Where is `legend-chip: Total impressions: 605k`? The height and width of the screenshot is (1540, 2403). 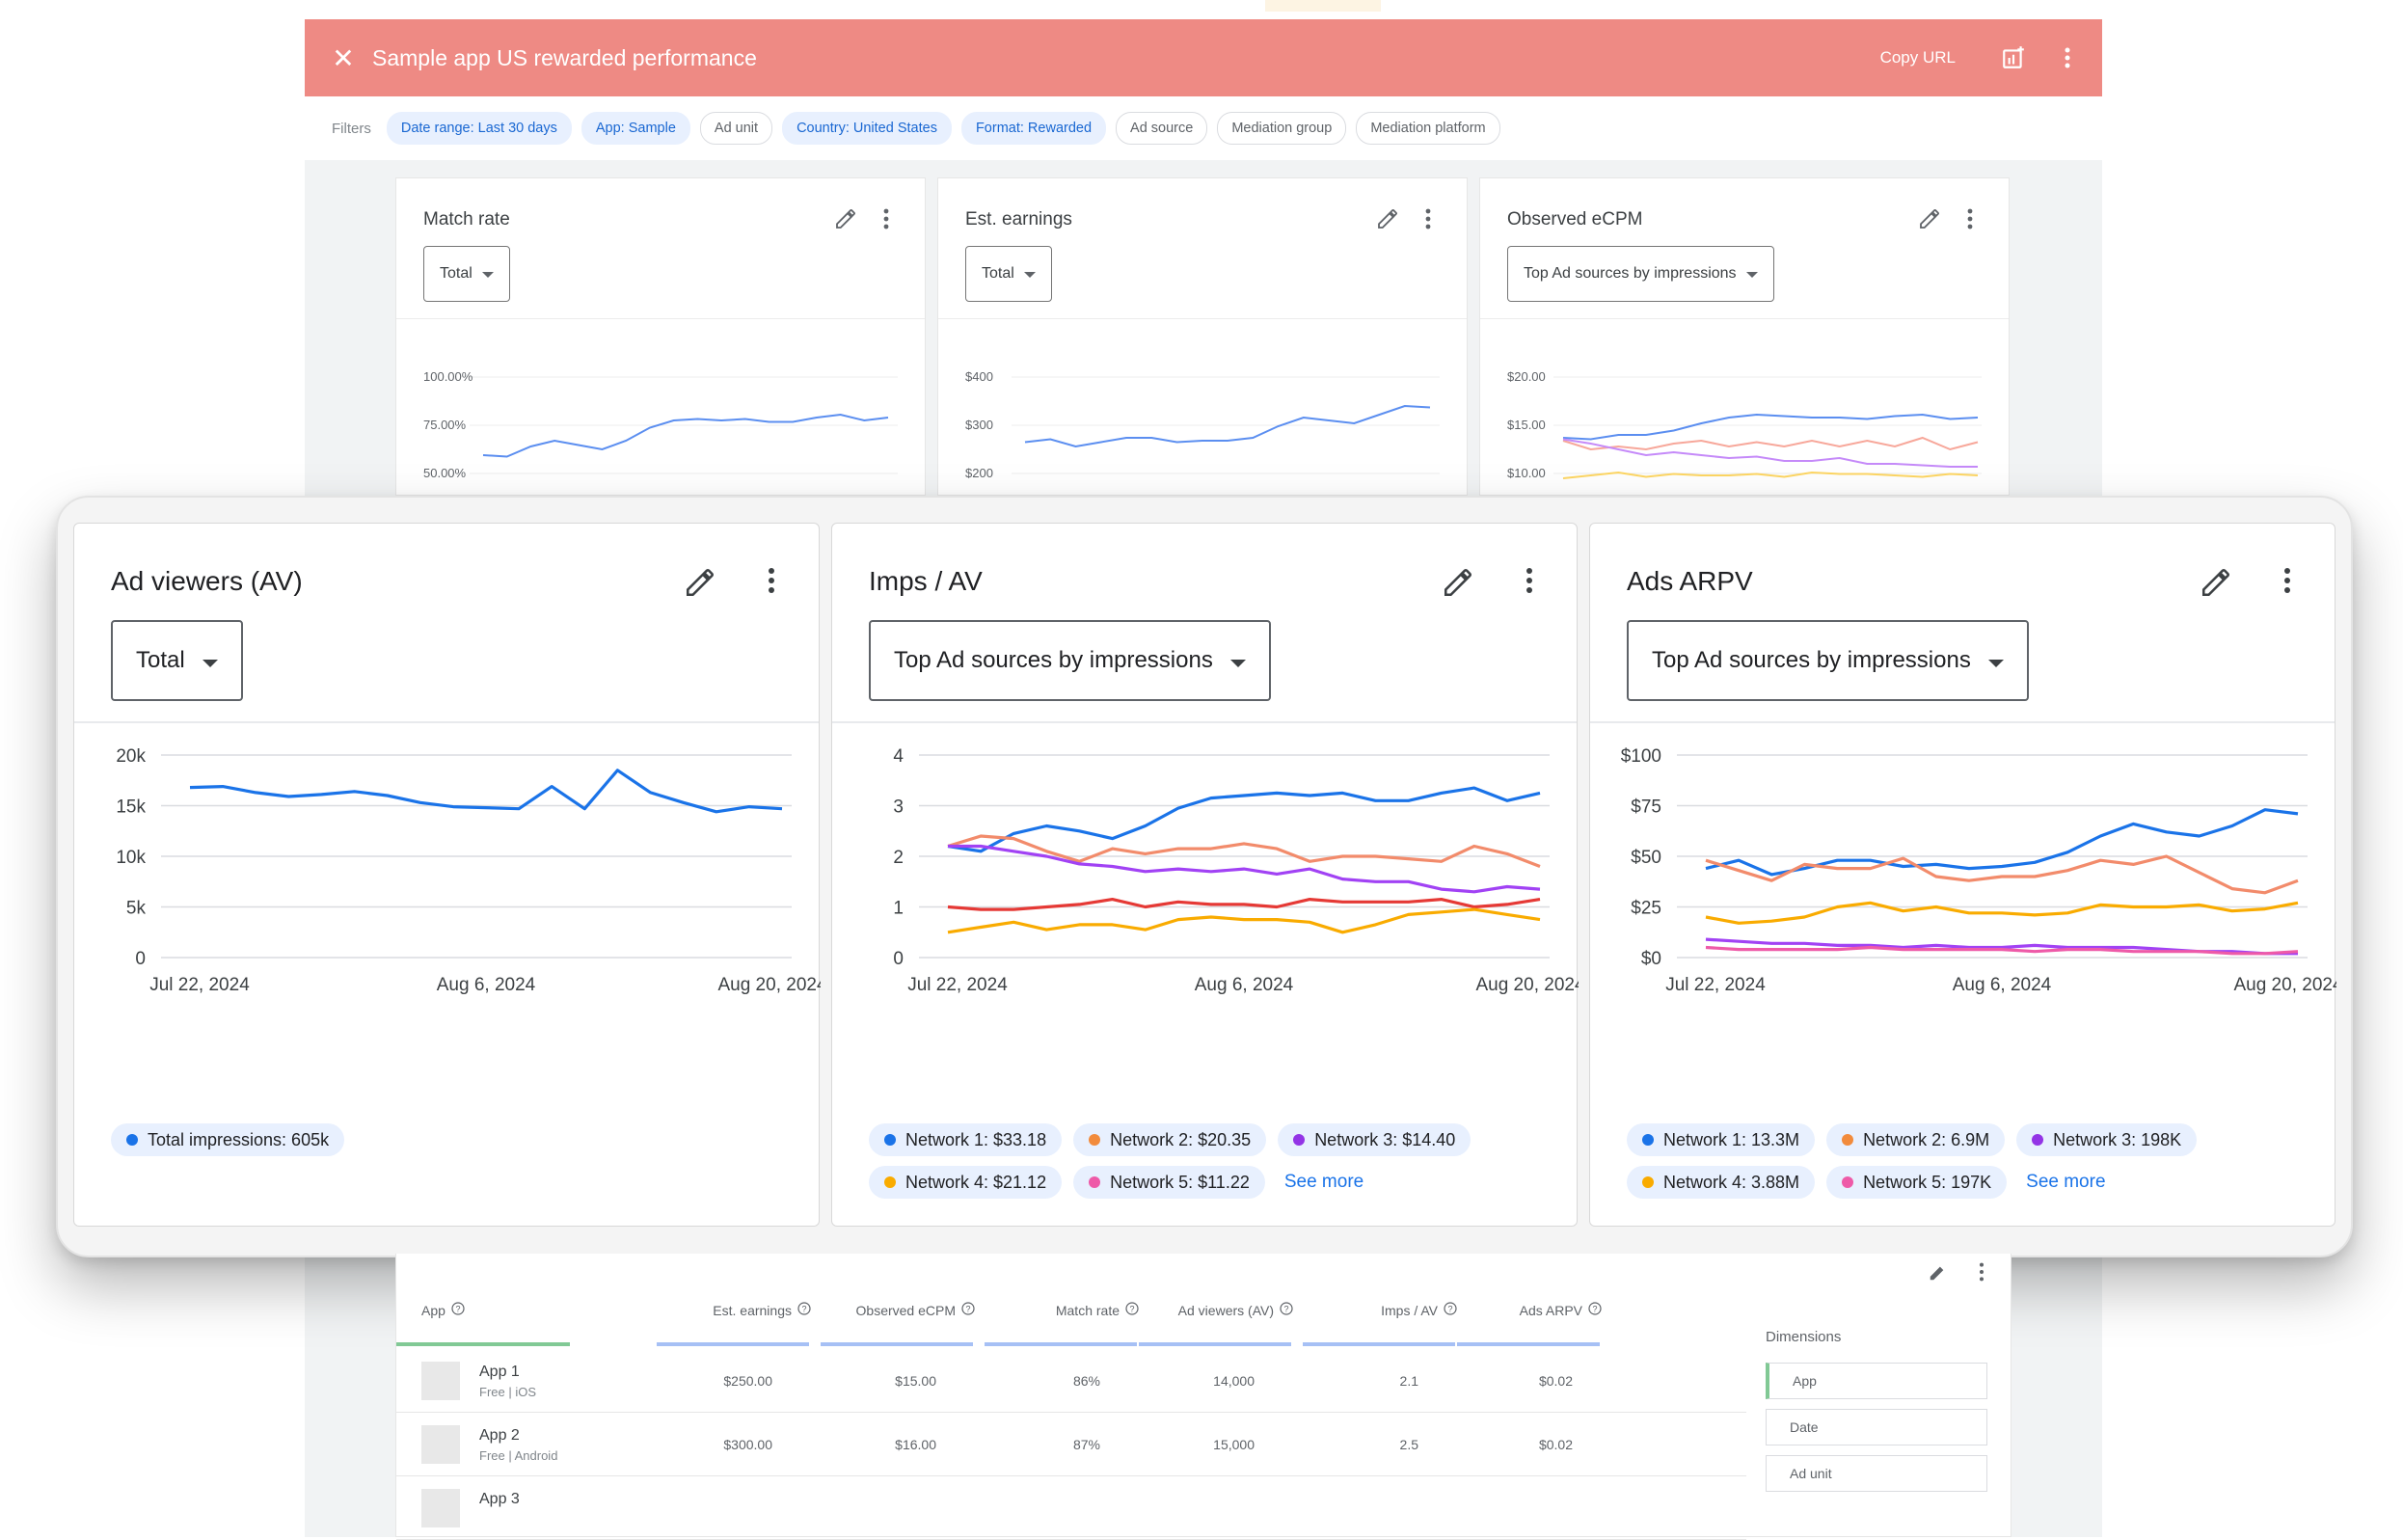 legend-chip: Total impressions: 605k is located at coordinates (228, 1139).